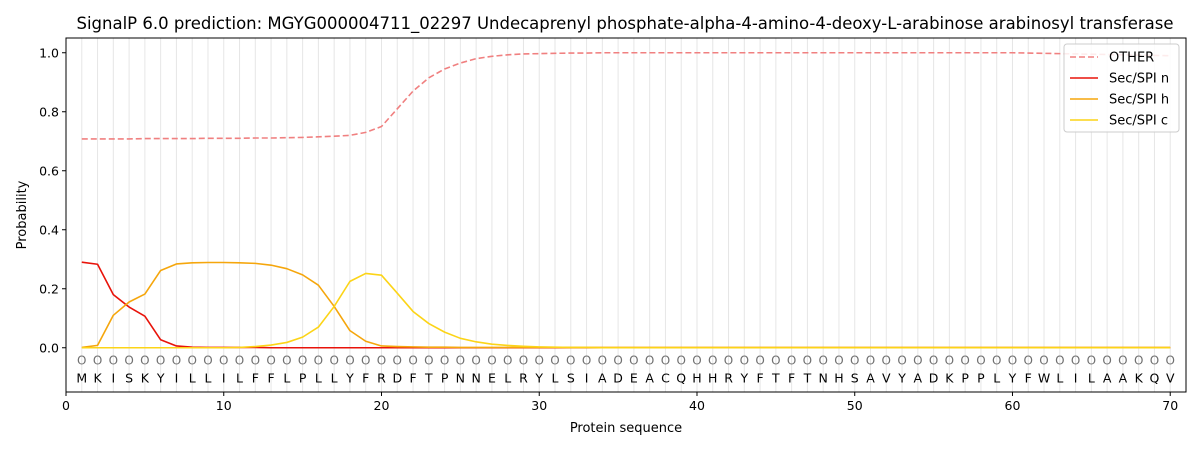 The height and width of the screenshot is (450, 1200). Describe the element at coordinates (1155, 377) in the screenshot. I see `sequence-residue: Q` at that location.